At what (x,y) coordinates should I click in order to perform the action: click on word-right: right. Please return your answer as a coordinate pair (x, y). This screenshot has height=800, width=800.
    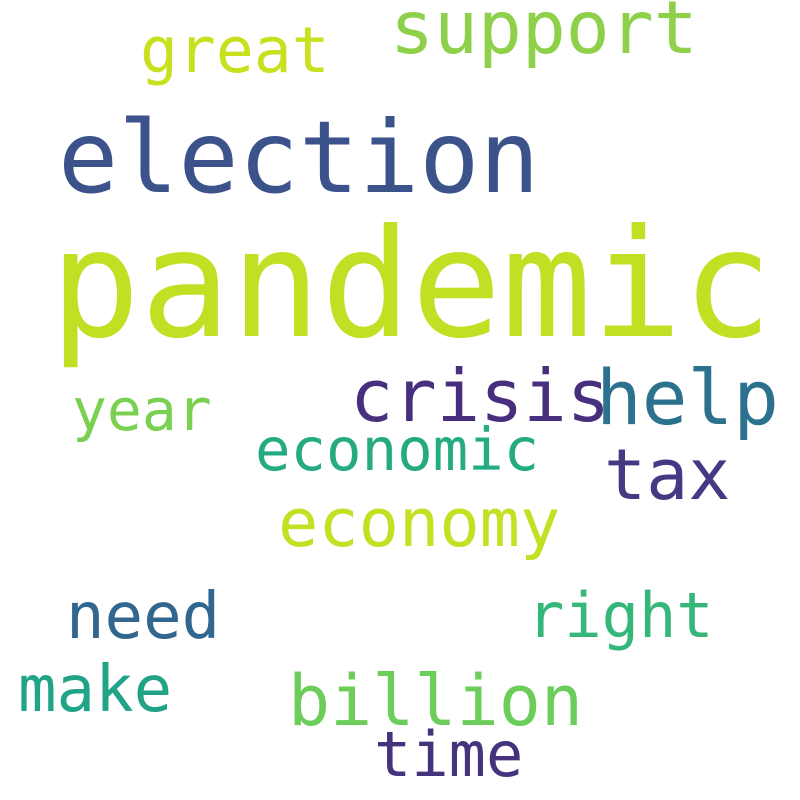
    Looking at the image, I should click on (620, 615).